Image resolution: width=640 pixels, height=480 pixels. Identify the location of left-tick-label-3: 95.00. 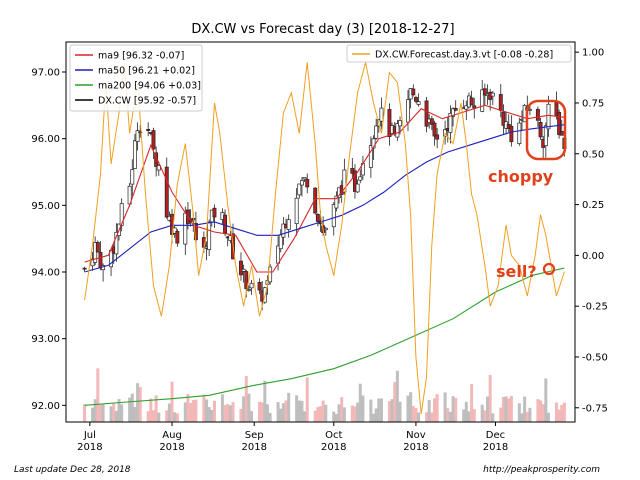
(45, 206).